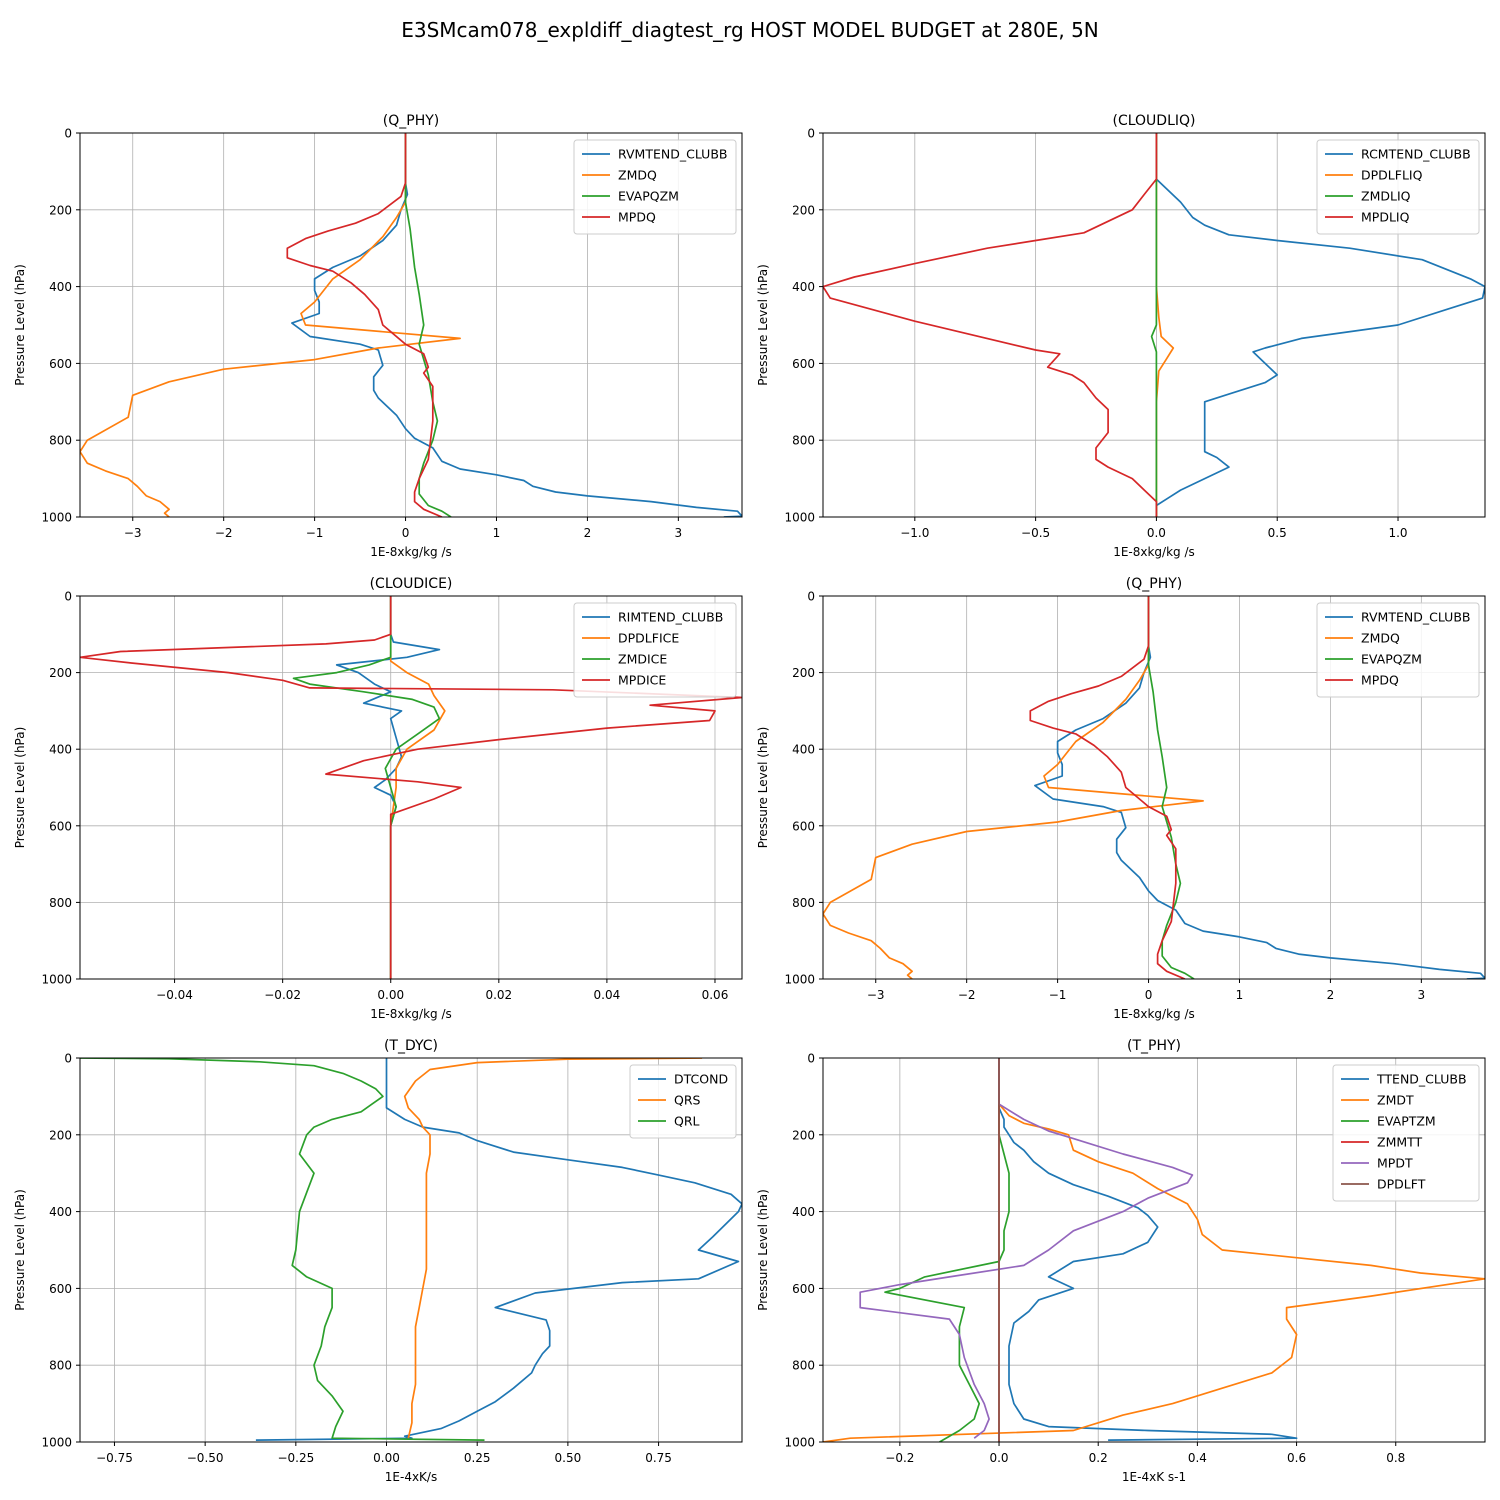 This screenshot has height=1500, width=1500. What do you see at coordinates (270, 325) in the screenshot?
I see `series-line-zmdq` at bounding box center [270, 325].